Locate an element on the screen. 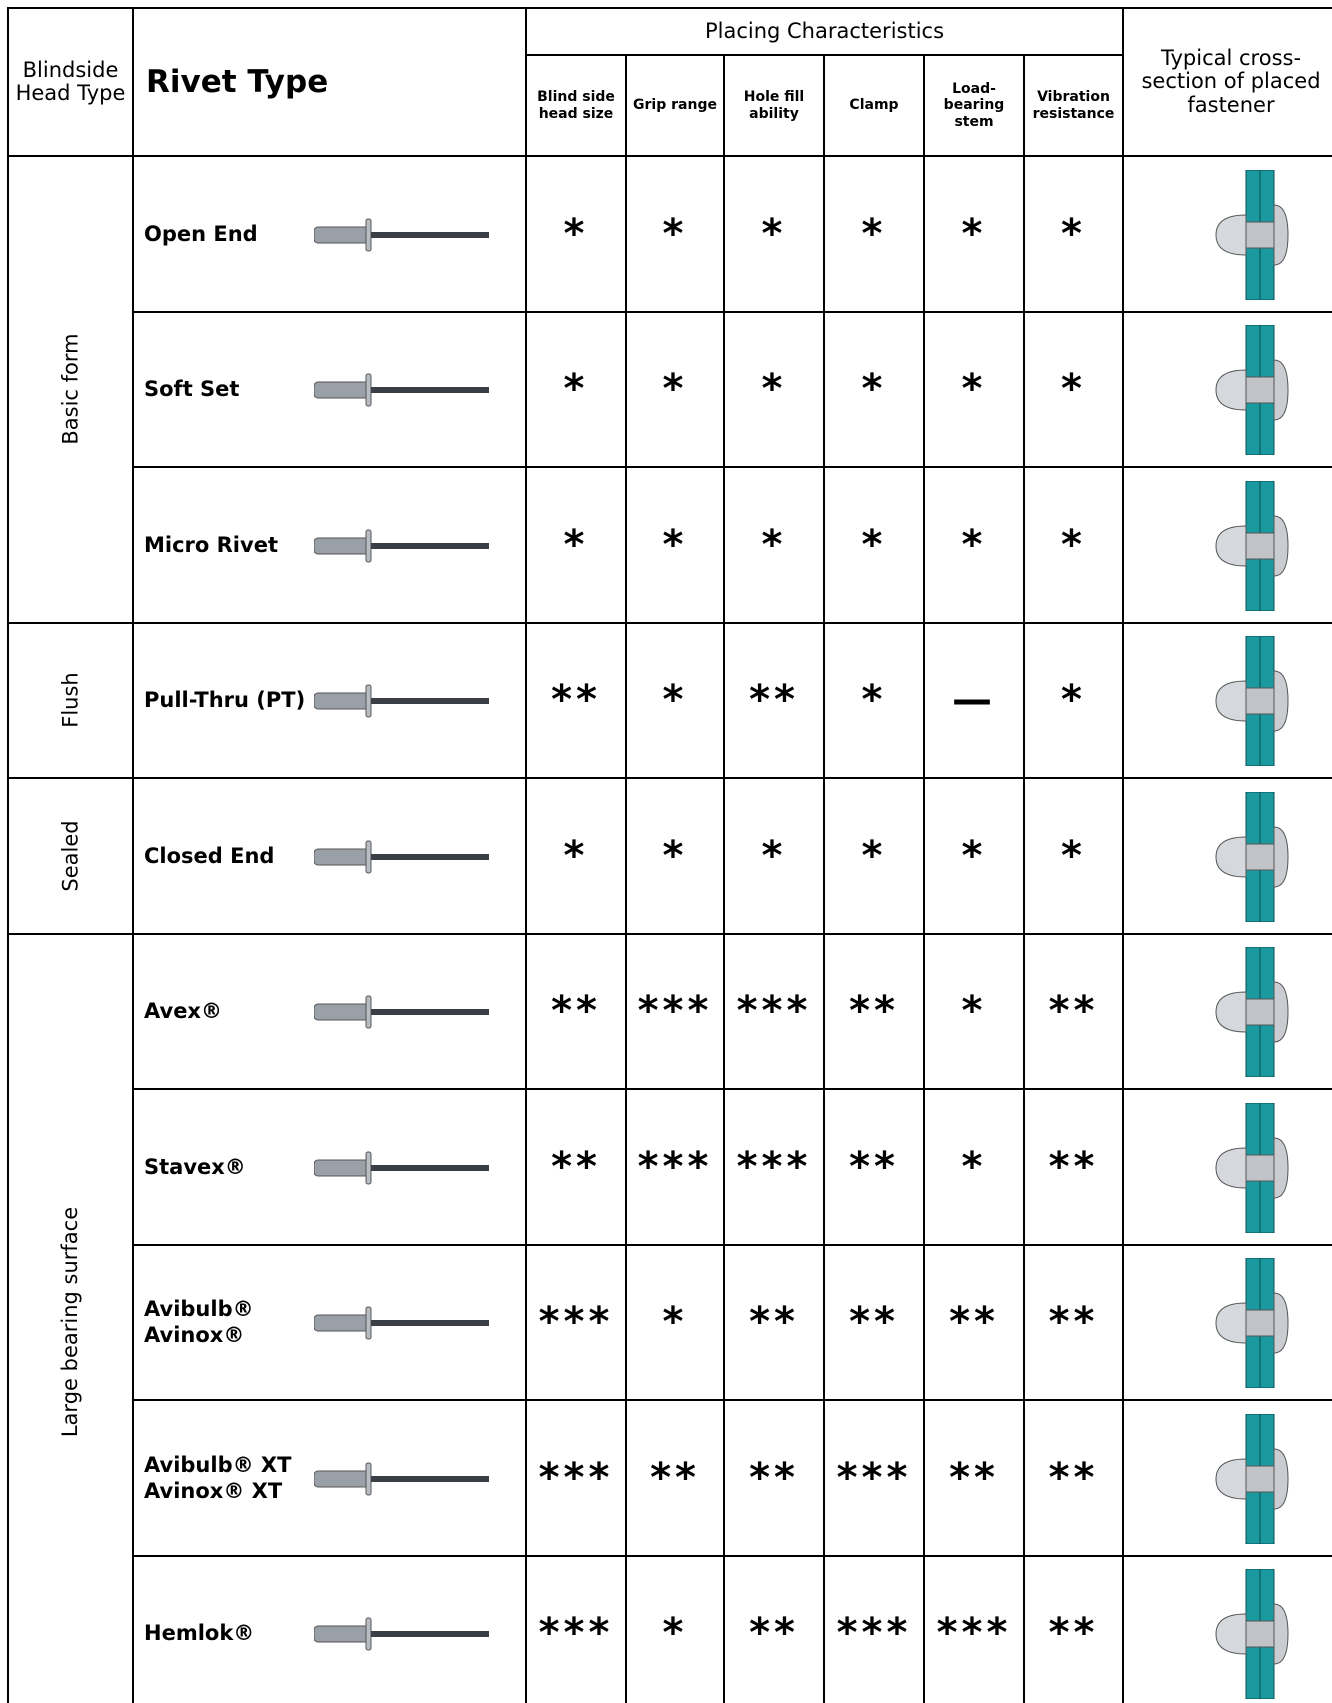 This screenshot has height=1703, width=1332. column-header: Hole fill ability is located at coordinates (775, 106).